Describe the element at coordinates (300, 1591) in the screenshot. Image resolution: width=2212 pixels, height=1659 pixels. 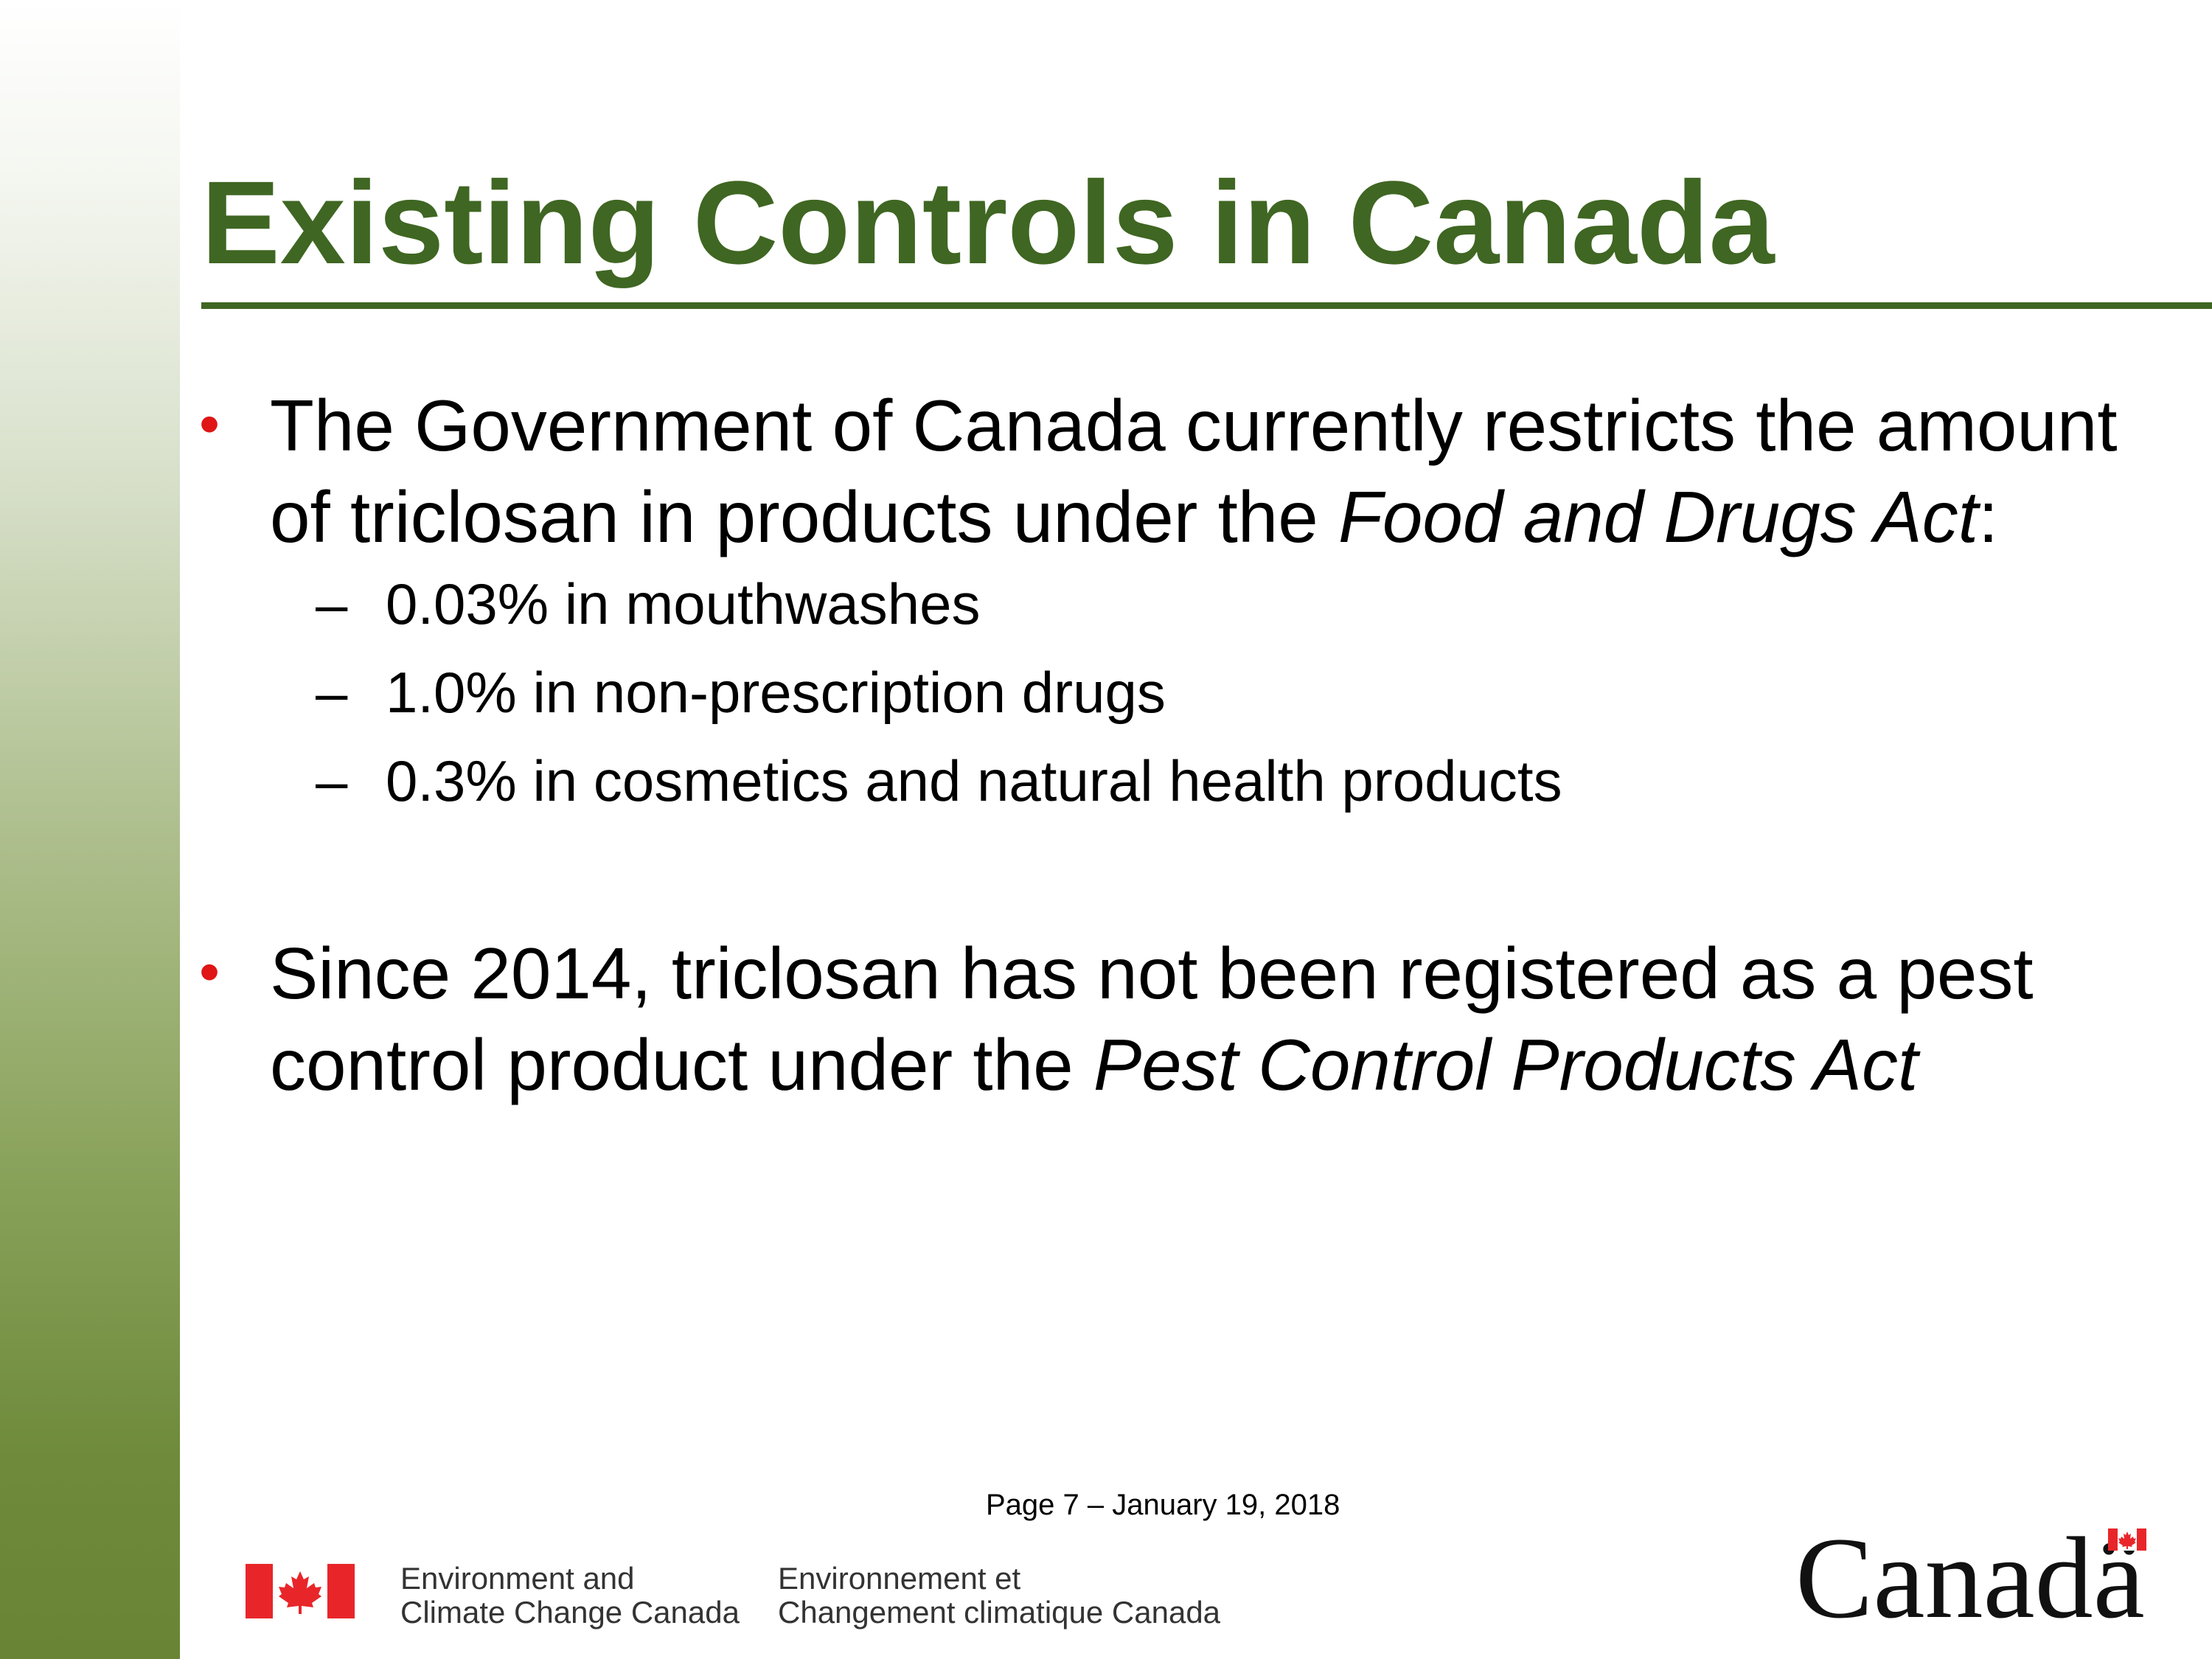
I see `canada-flag-icon` at that location.